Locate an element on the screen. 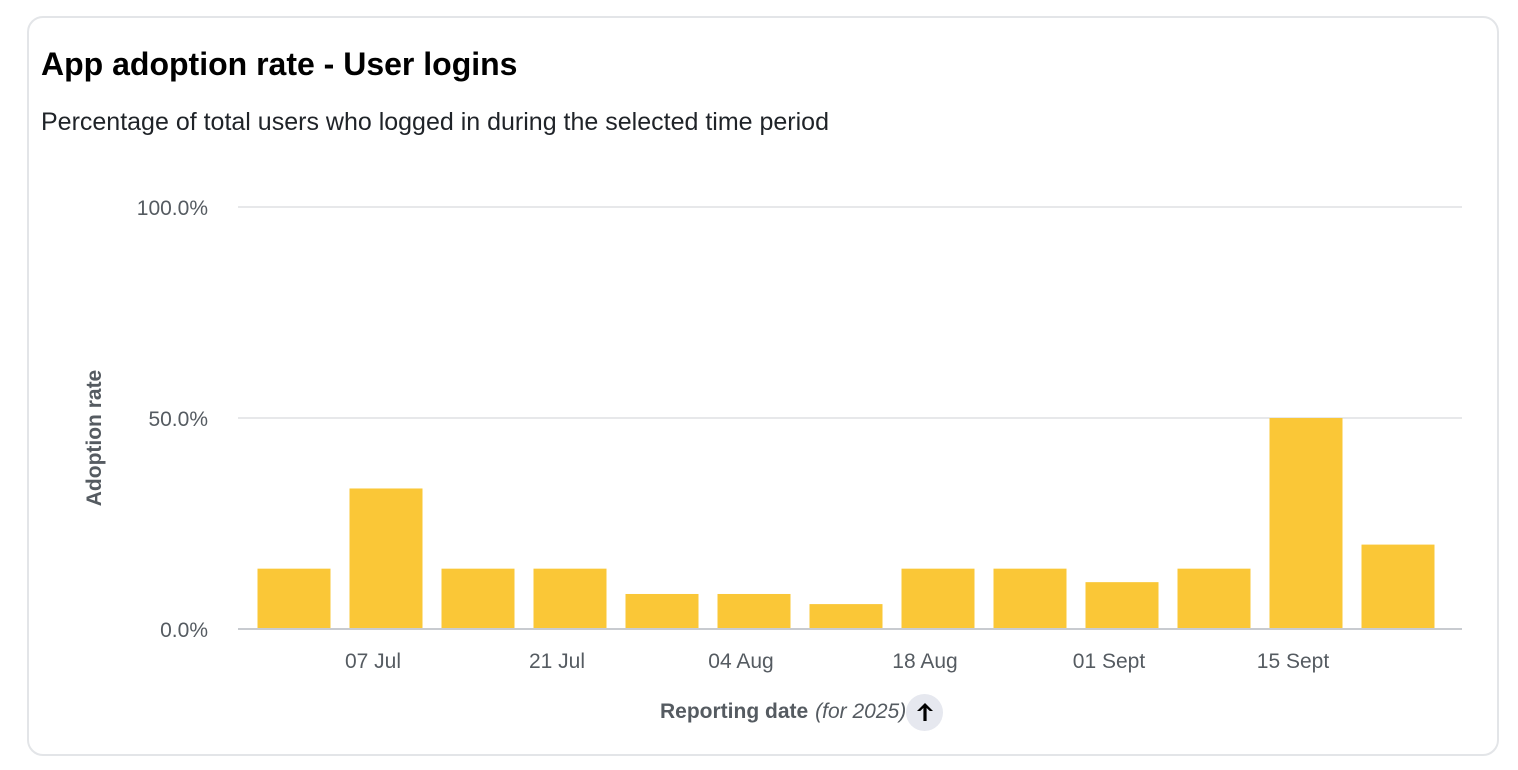  x-tick-label: 04 Aug is located at coordinates (740, 661).